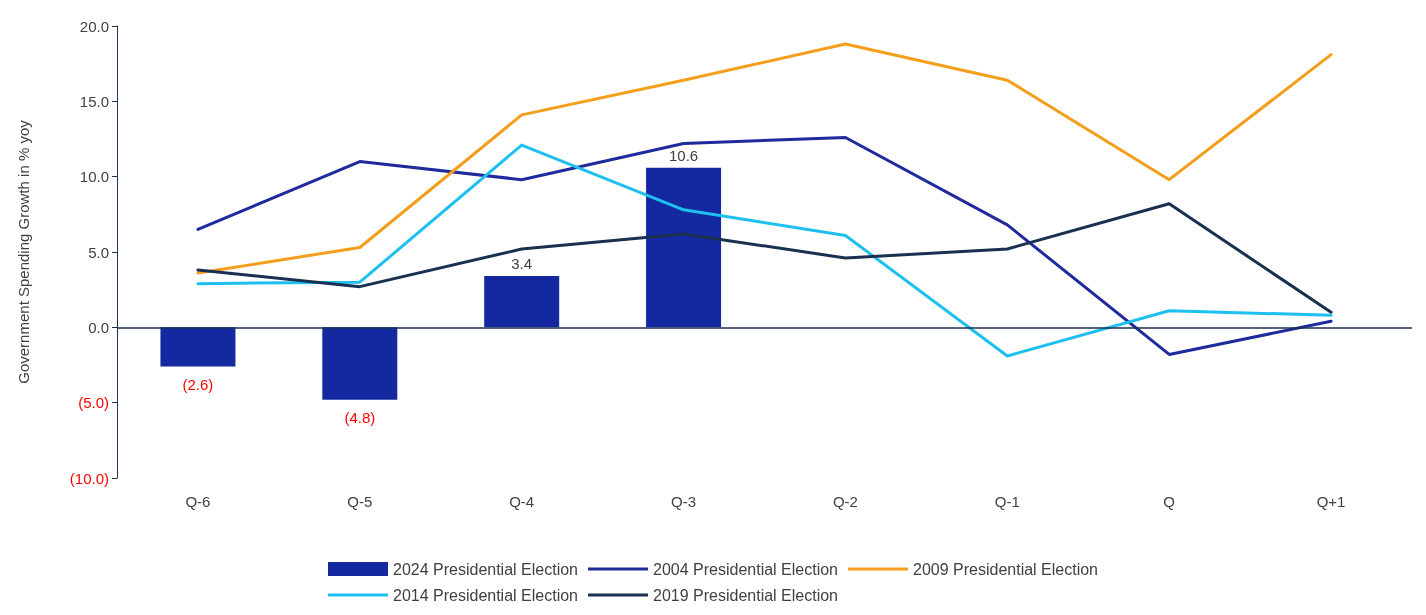 The height and width of the screenshot is (615, 1426). I want to click on data-label: 10.6, so click(683, 155).